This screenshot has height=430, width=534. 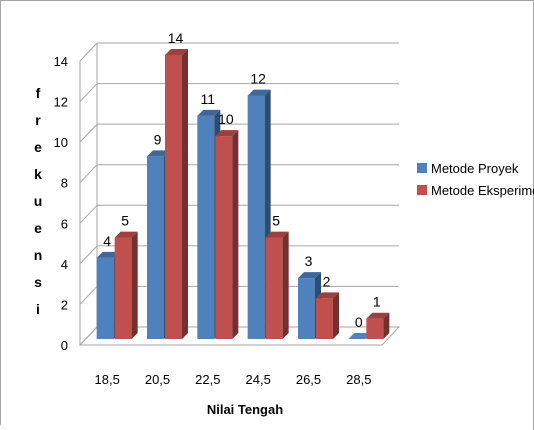 What do you see at coordinates (358, 379) in the screenshot?
I see `x-tick-label: 28,5` at bounding box center [358, 379].